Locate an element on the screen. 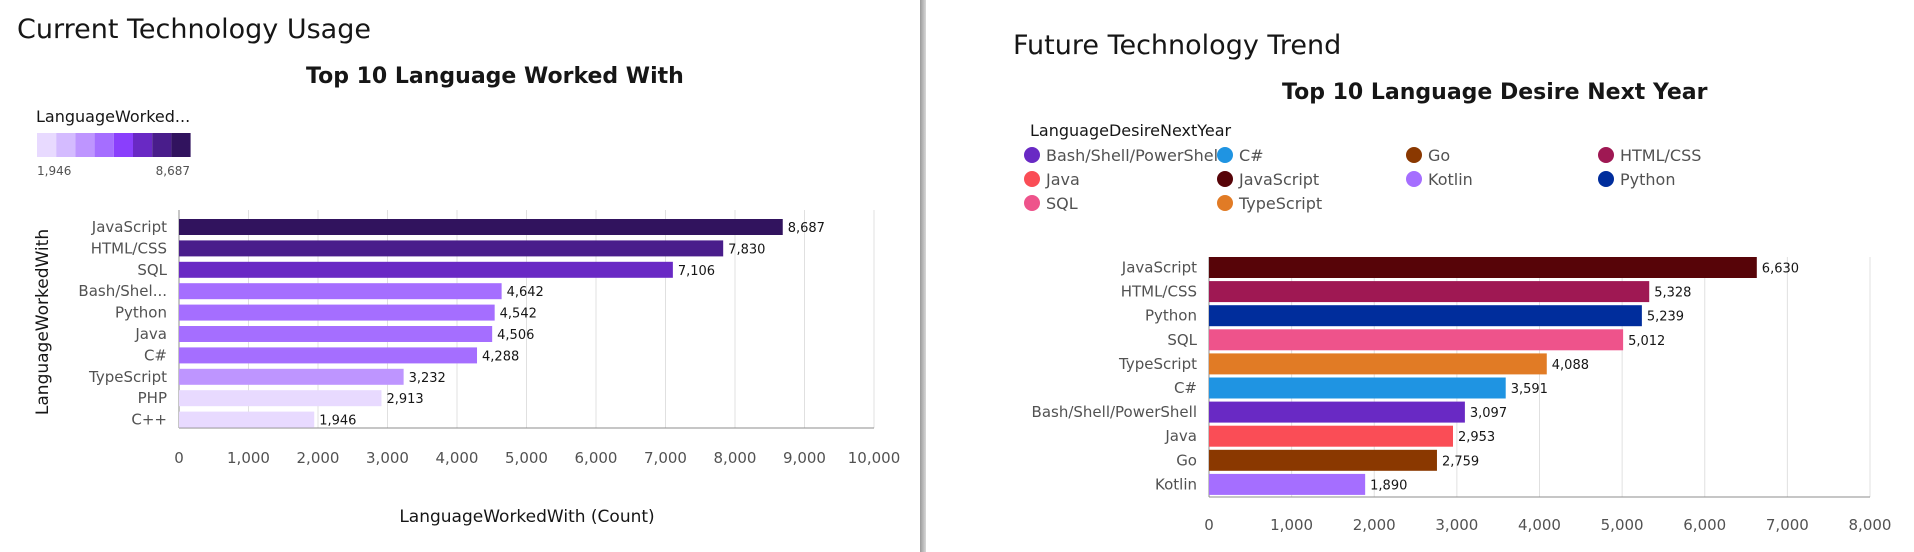 This screenshot has width=1914, height=552. legend-label-kotlin: Kotlin is located at coordinates (1450, 179).